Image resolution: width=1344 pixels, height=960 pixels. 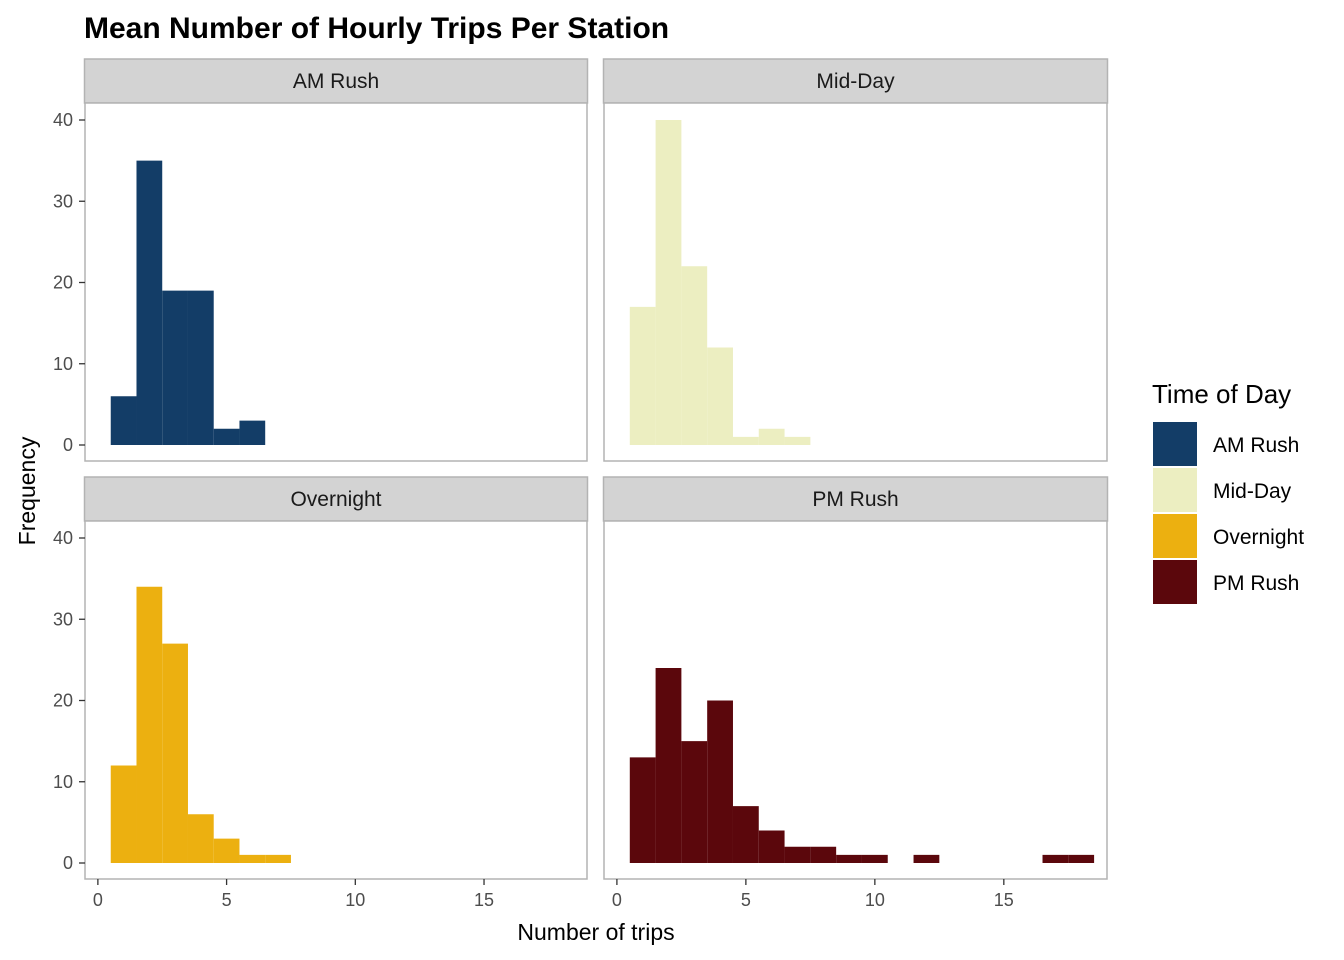 I want to click on x-axis-title: Number of trips, so click(x=595, y=932).